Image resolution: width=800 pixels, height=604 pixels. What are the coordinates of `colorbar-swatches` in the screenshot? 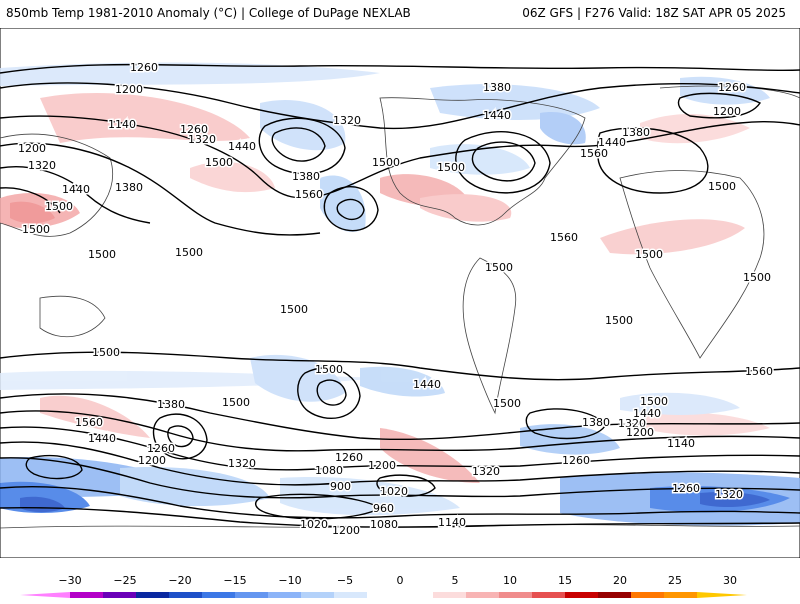 It's located at (383, 595).